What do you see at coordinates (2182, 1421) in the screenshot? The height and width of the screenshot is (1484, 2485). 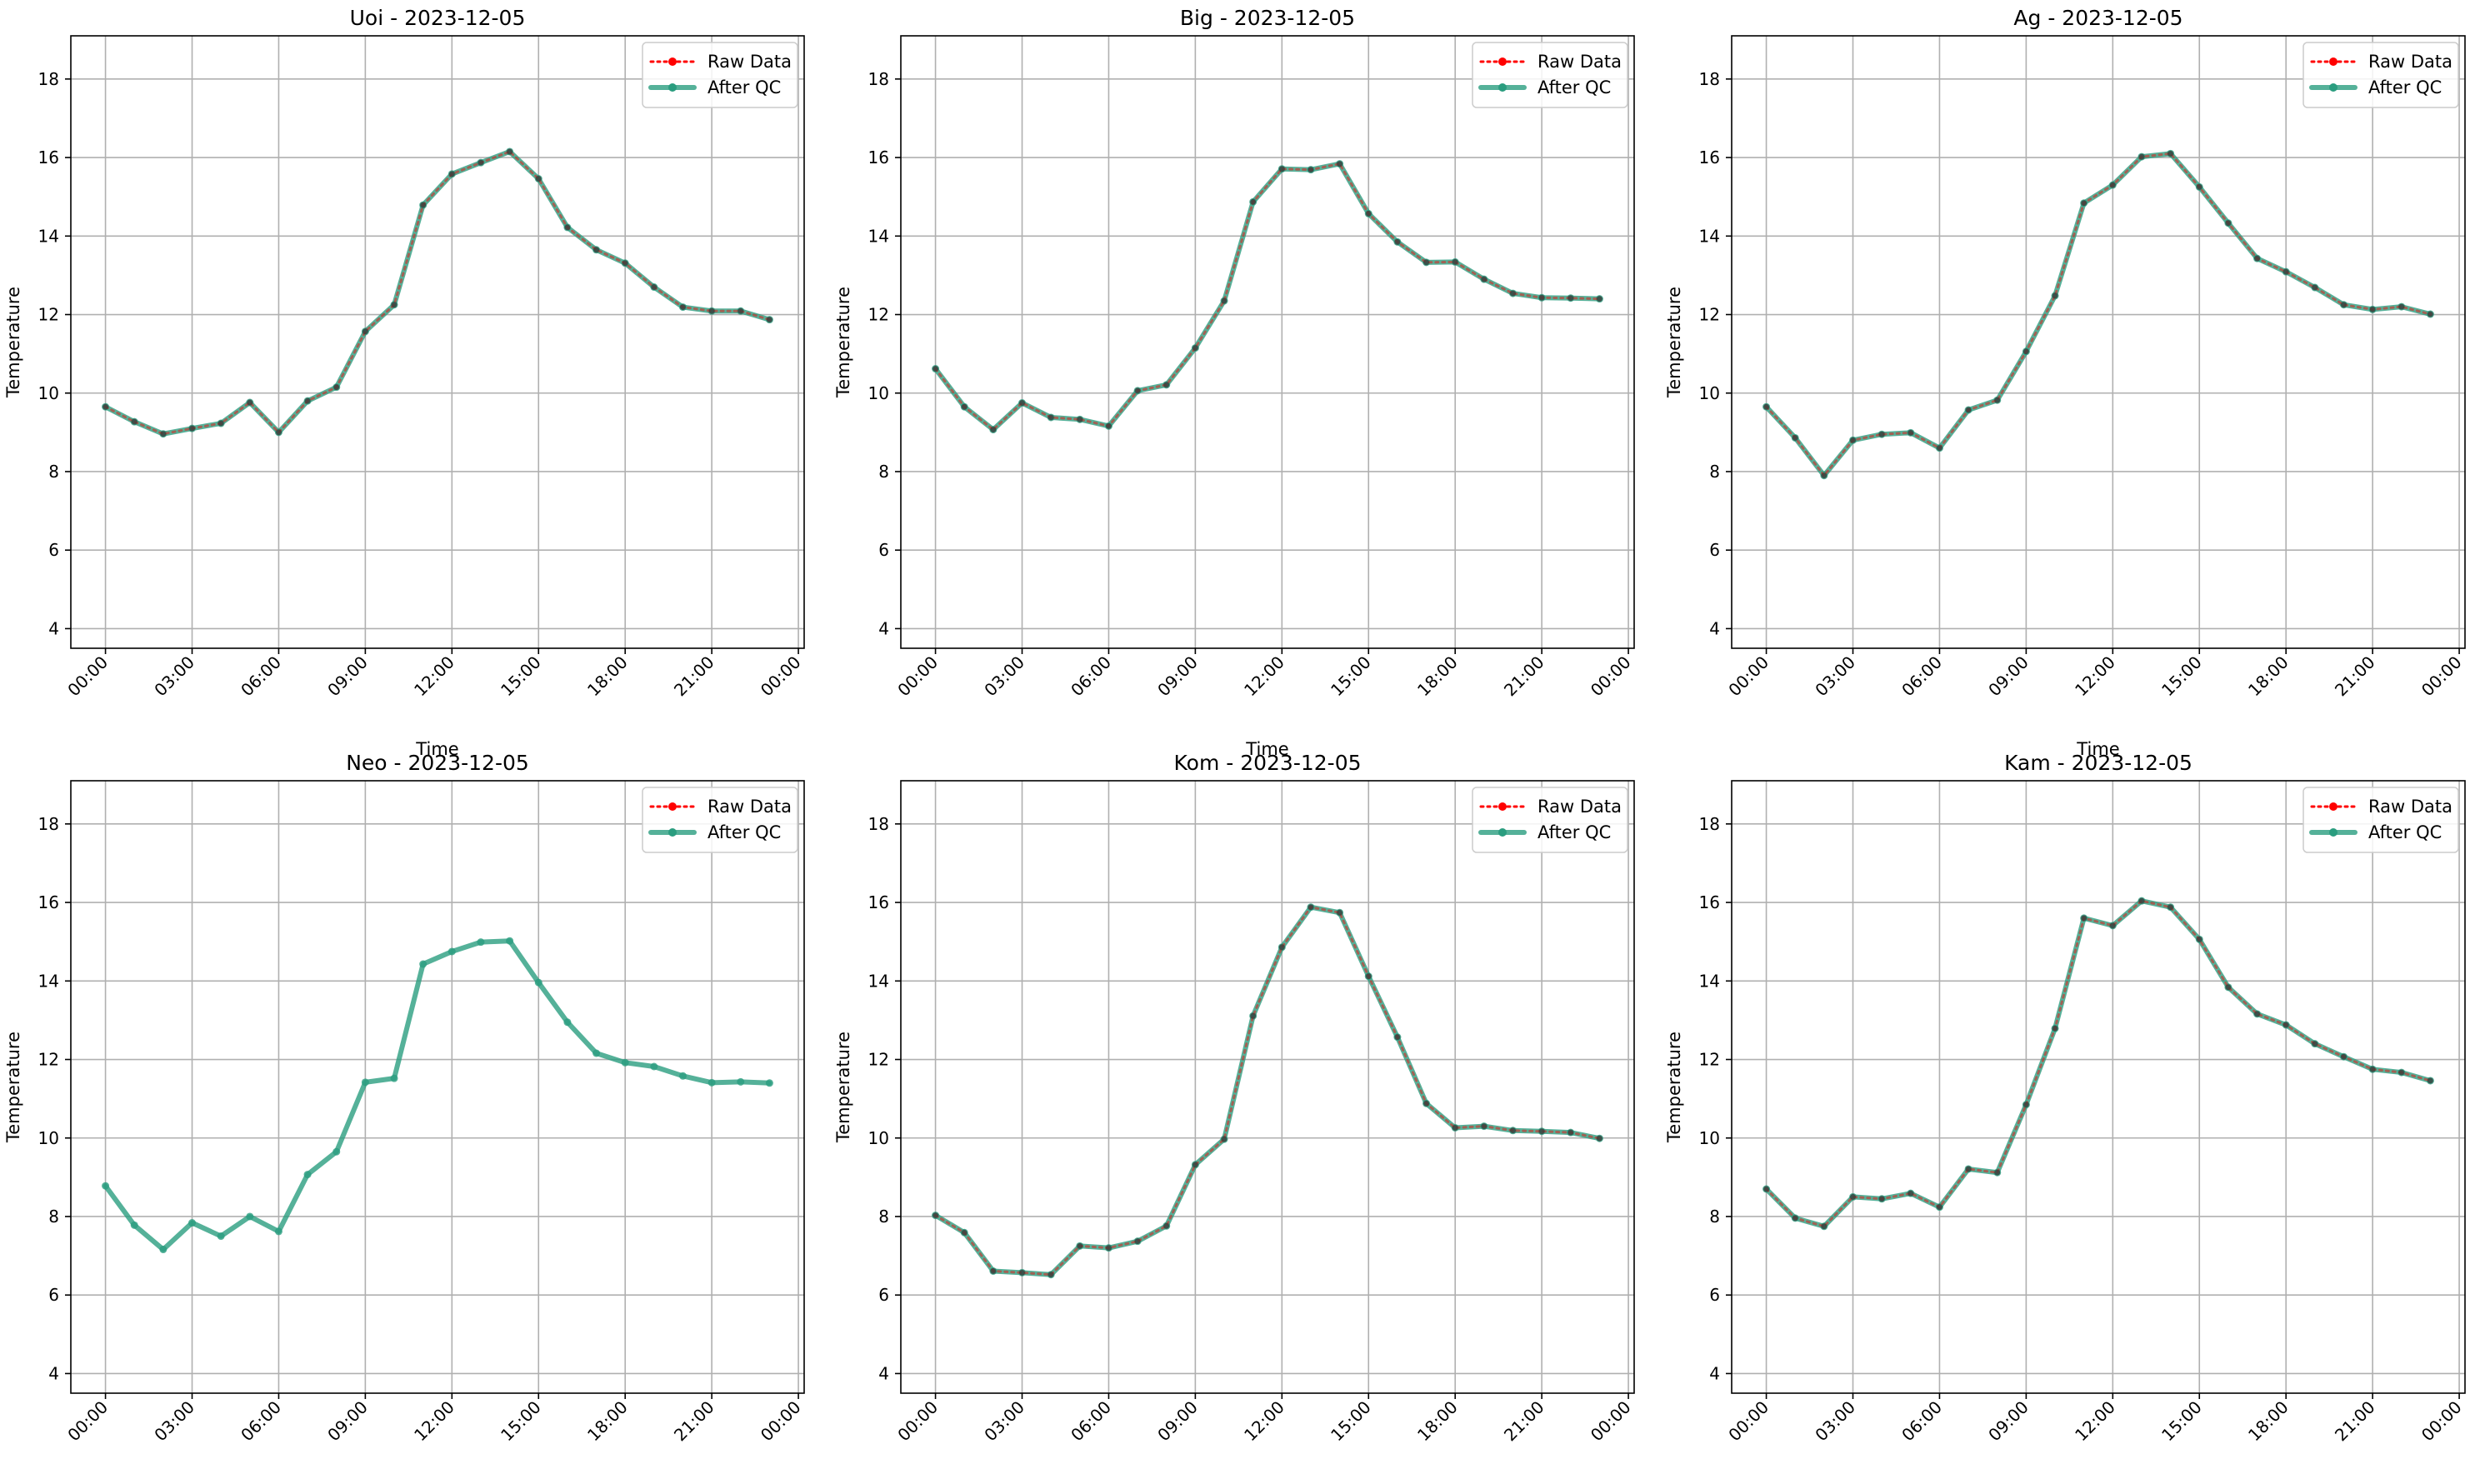 I see `x-tick-label: 15:00` at bounding box center [2182, 1421].